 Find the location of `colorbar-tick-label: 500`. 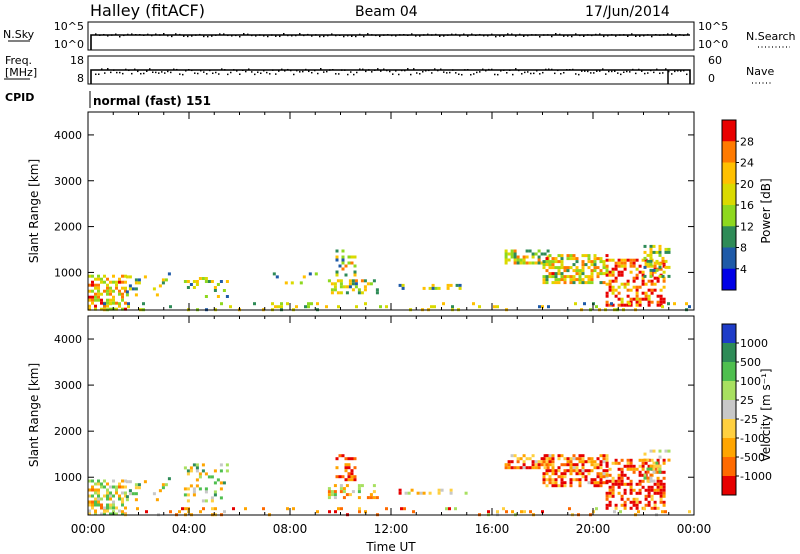

colorbar-tick-label: 500 is located at coordinates (750, 362).